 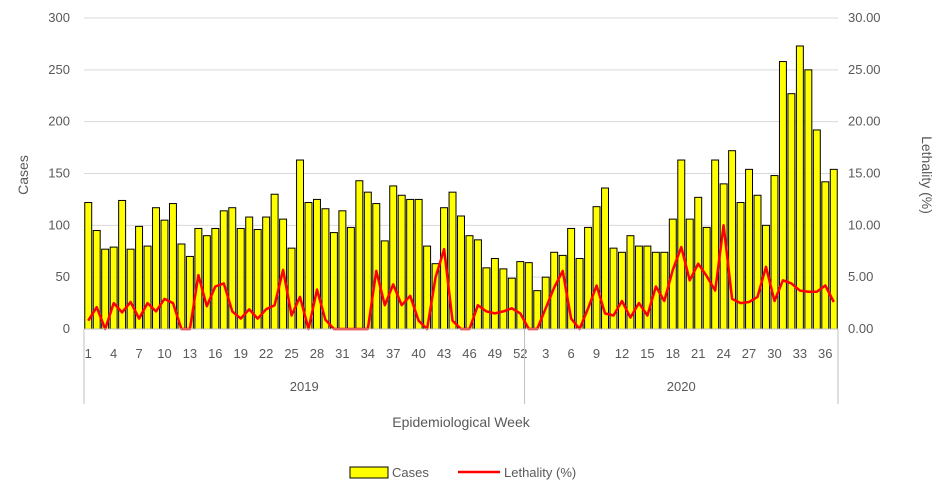 I want to click on x-group-label: 2019, so click(x=304, y=386).